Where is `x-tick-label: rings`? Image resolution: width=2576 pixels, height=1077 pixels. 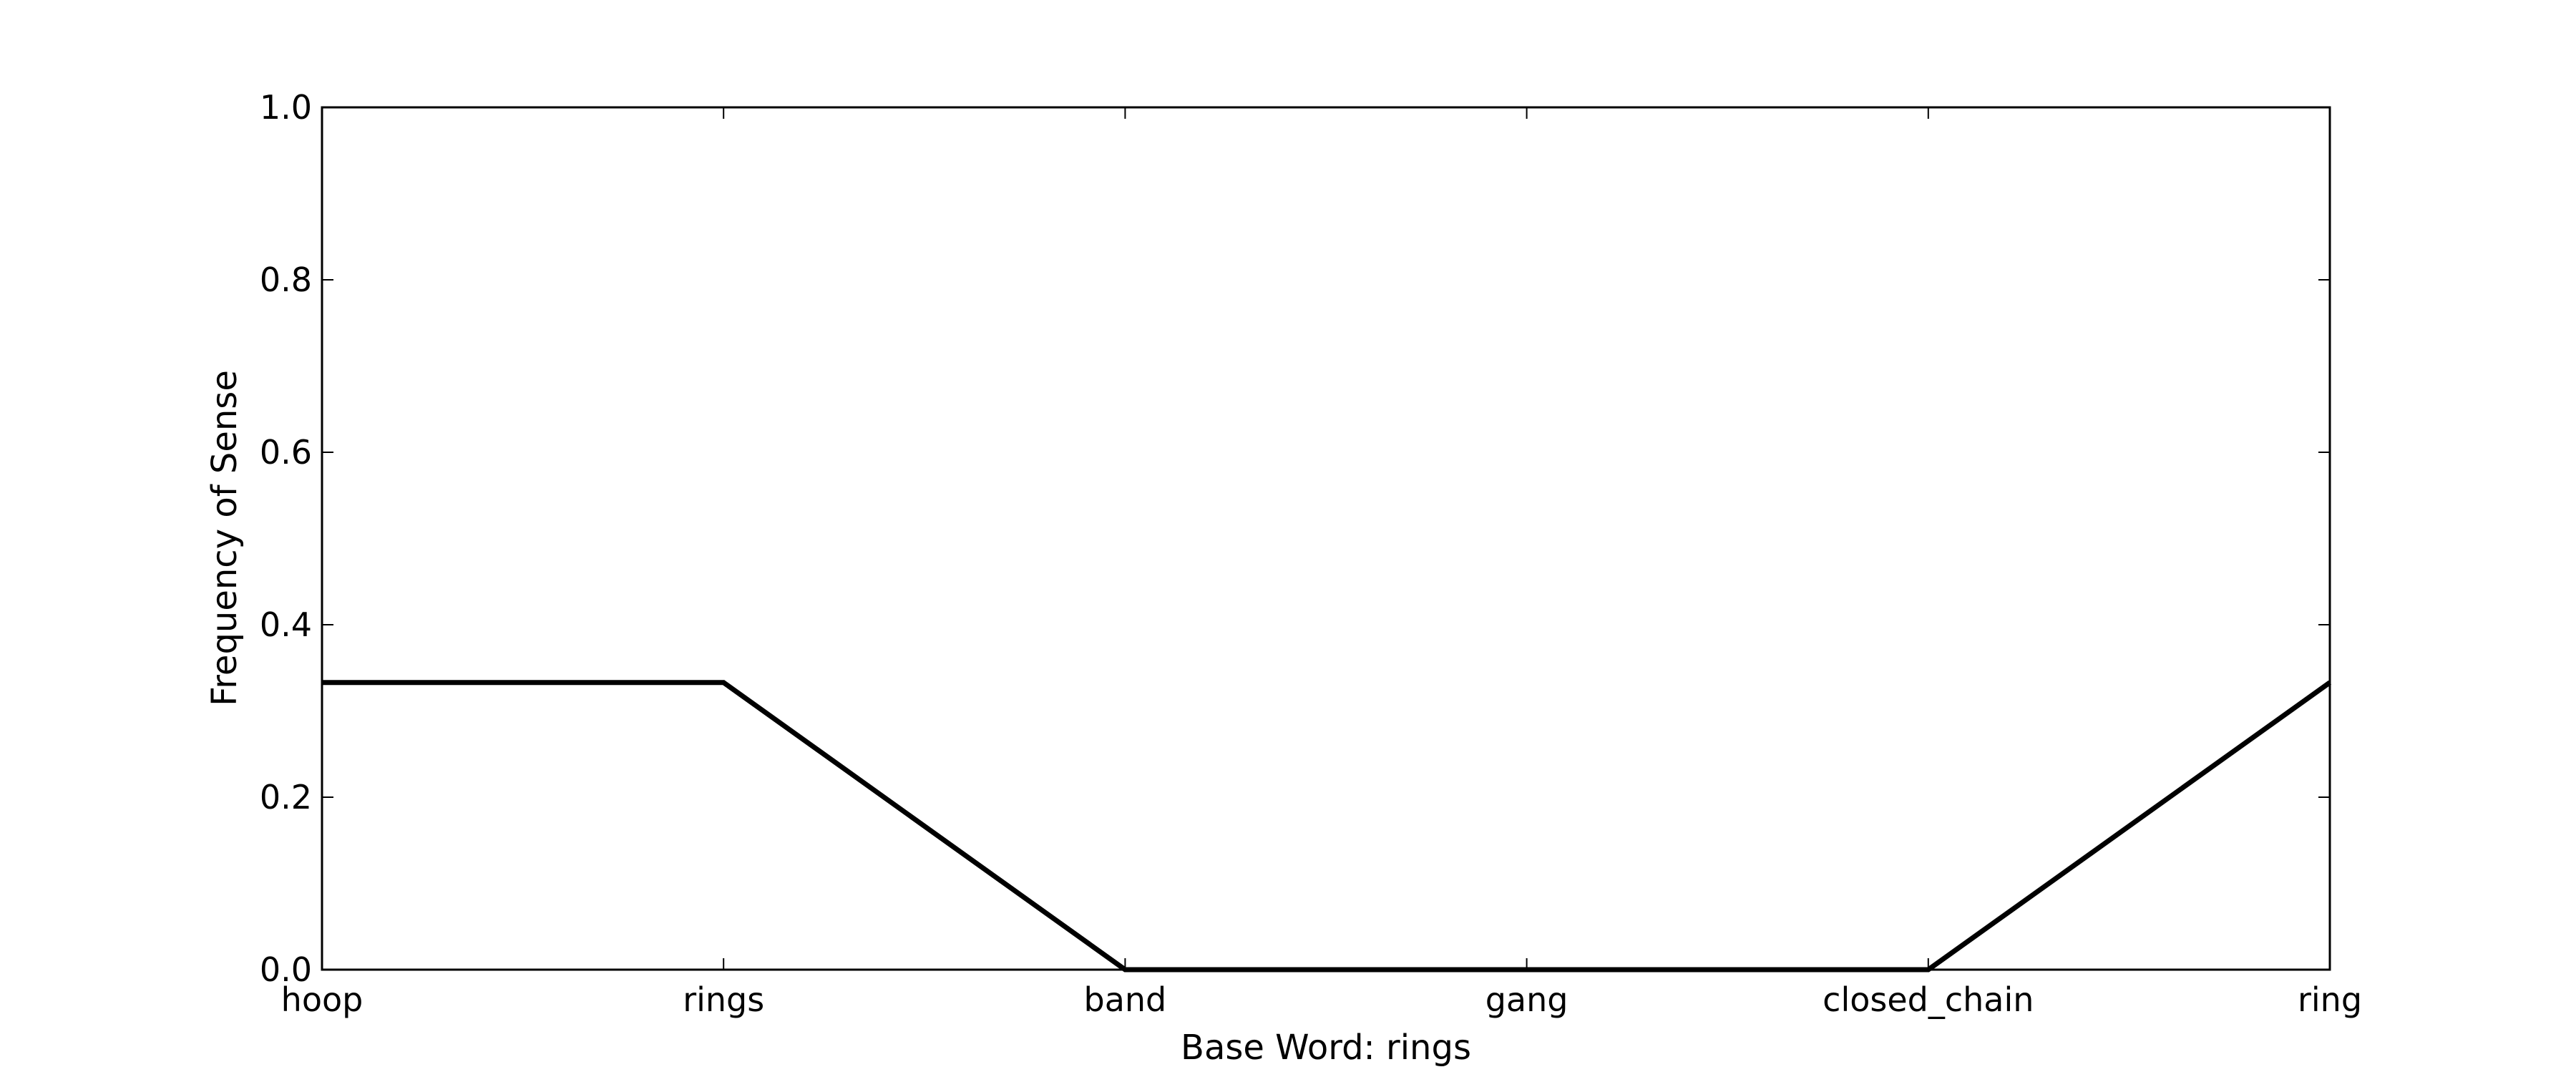 x-tick-label: rings is located at coordinates (723, 1000).